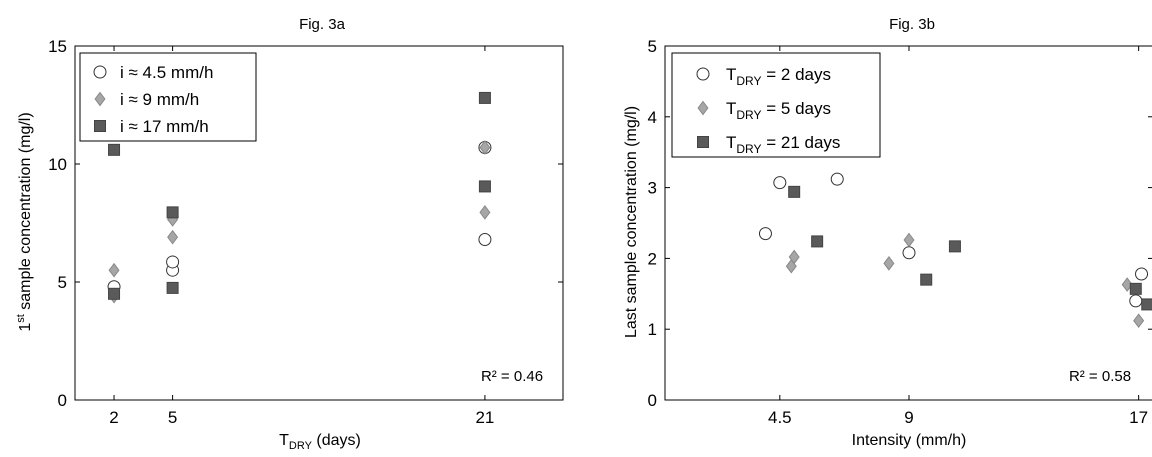 The image size is (1152, 457). I want to click on x-axis-label-rest: (days), so click(336, 440).